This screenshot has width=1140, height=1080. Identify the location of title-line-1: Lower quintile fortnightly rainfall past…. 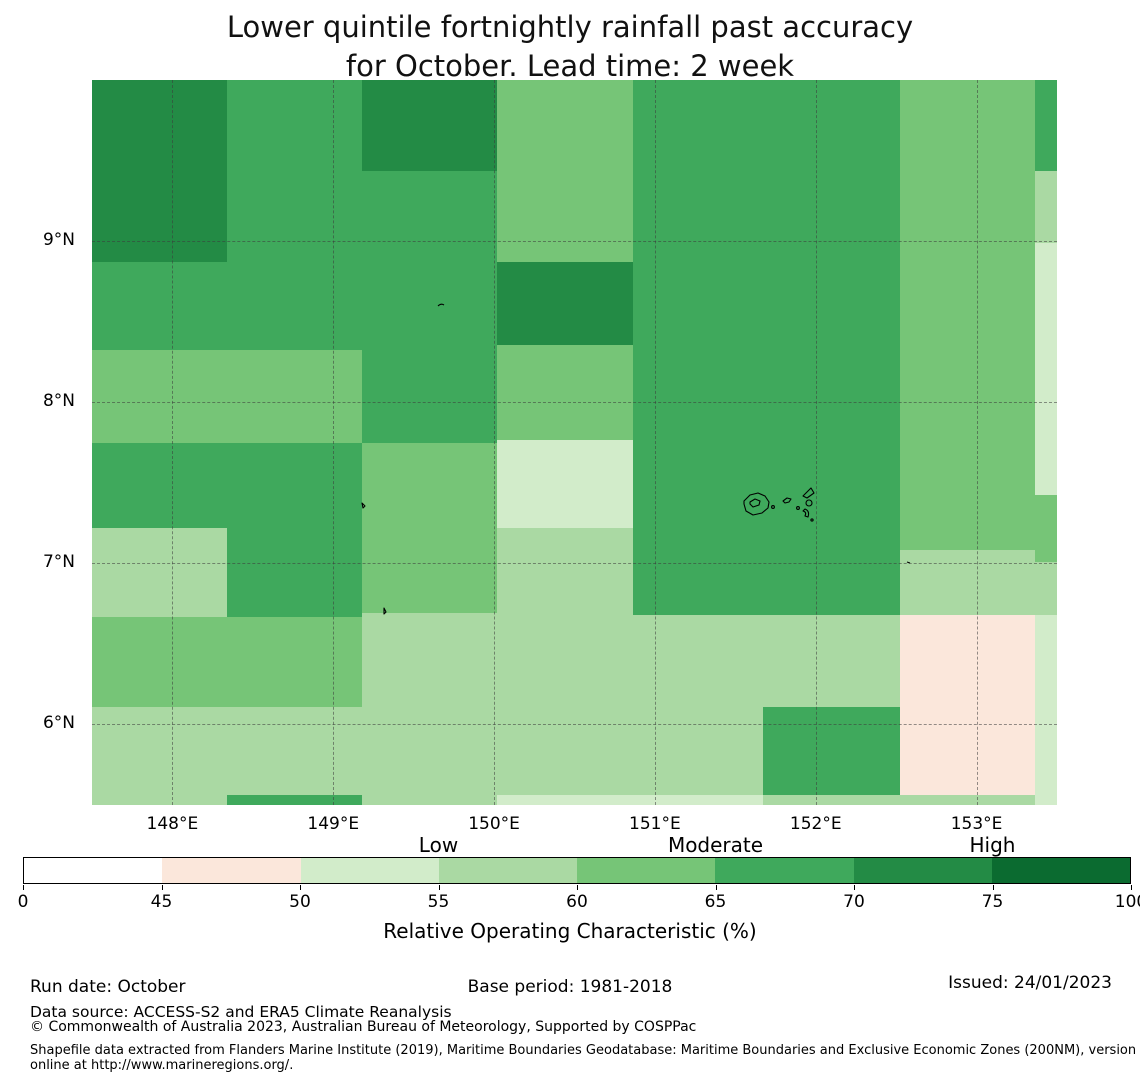
(570, 27).